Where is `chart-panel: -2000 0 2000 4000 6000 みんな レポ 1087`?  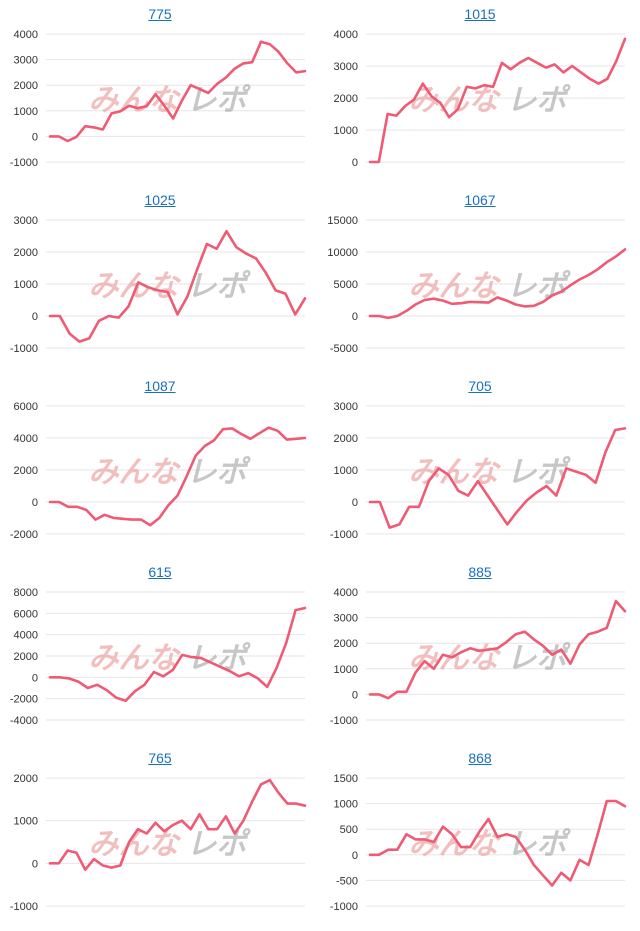
chart-panel: -2000 0 2000 4000 6000 みんな レポ 1087 is located at coordinates (160, 465).